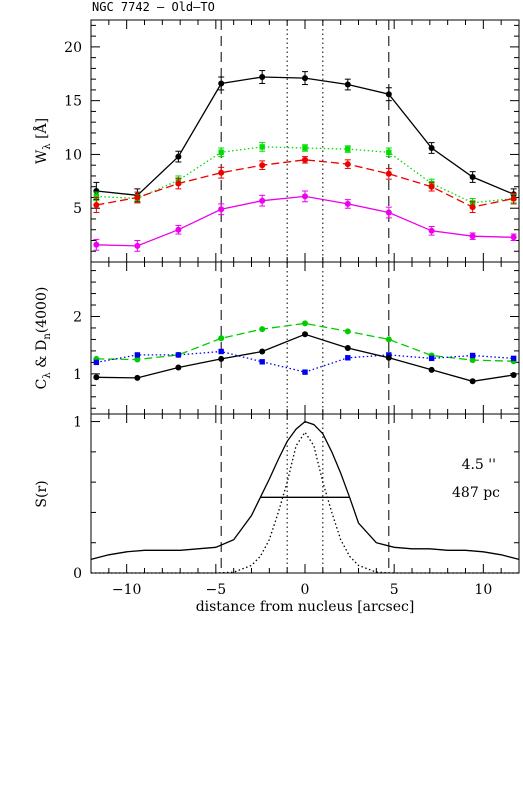  Describe the element at coordinates (42, 141) in the screenshot. I see `panel-top-y-label: Wλ [Å]` at that location.